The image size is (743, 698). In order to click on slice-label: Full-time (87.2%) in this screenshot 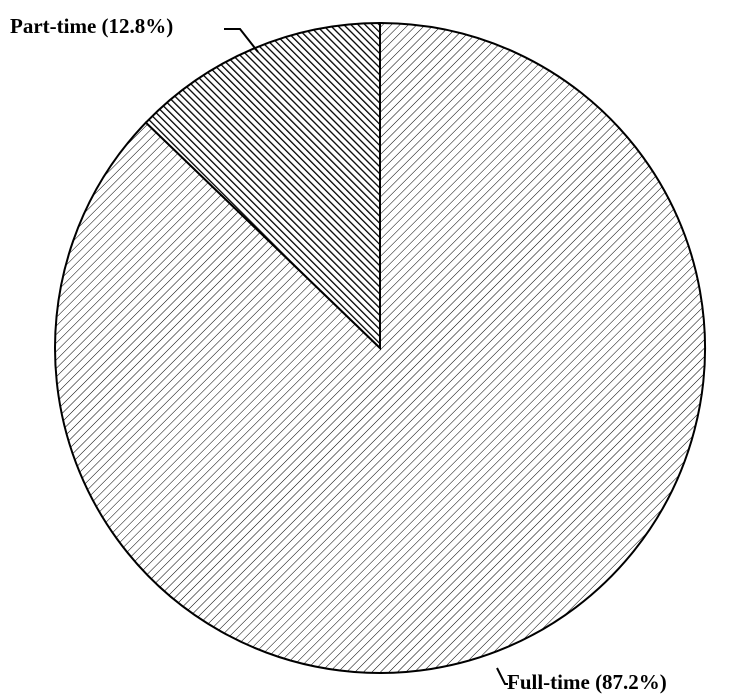, I will do `click(587, 682)`.